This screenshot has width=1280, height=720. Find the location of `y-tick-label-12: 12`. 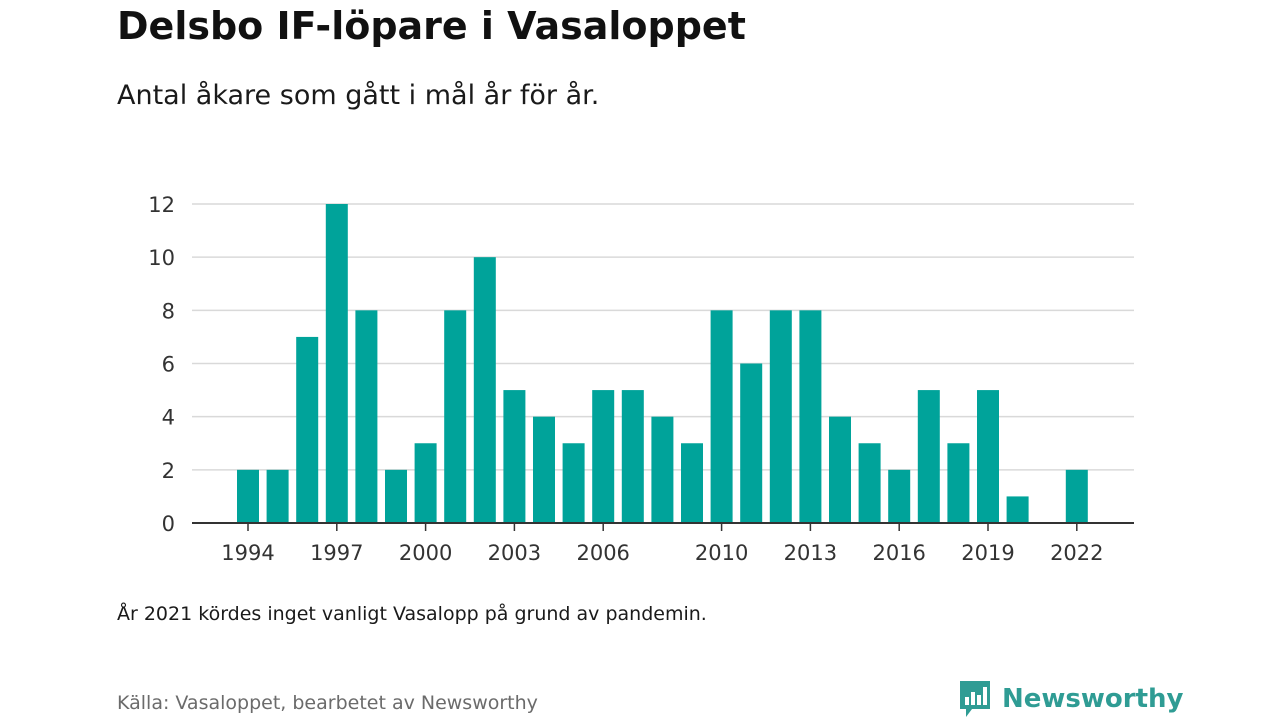

y-tick-label-12: 12 is located at coordinates (161, 205).